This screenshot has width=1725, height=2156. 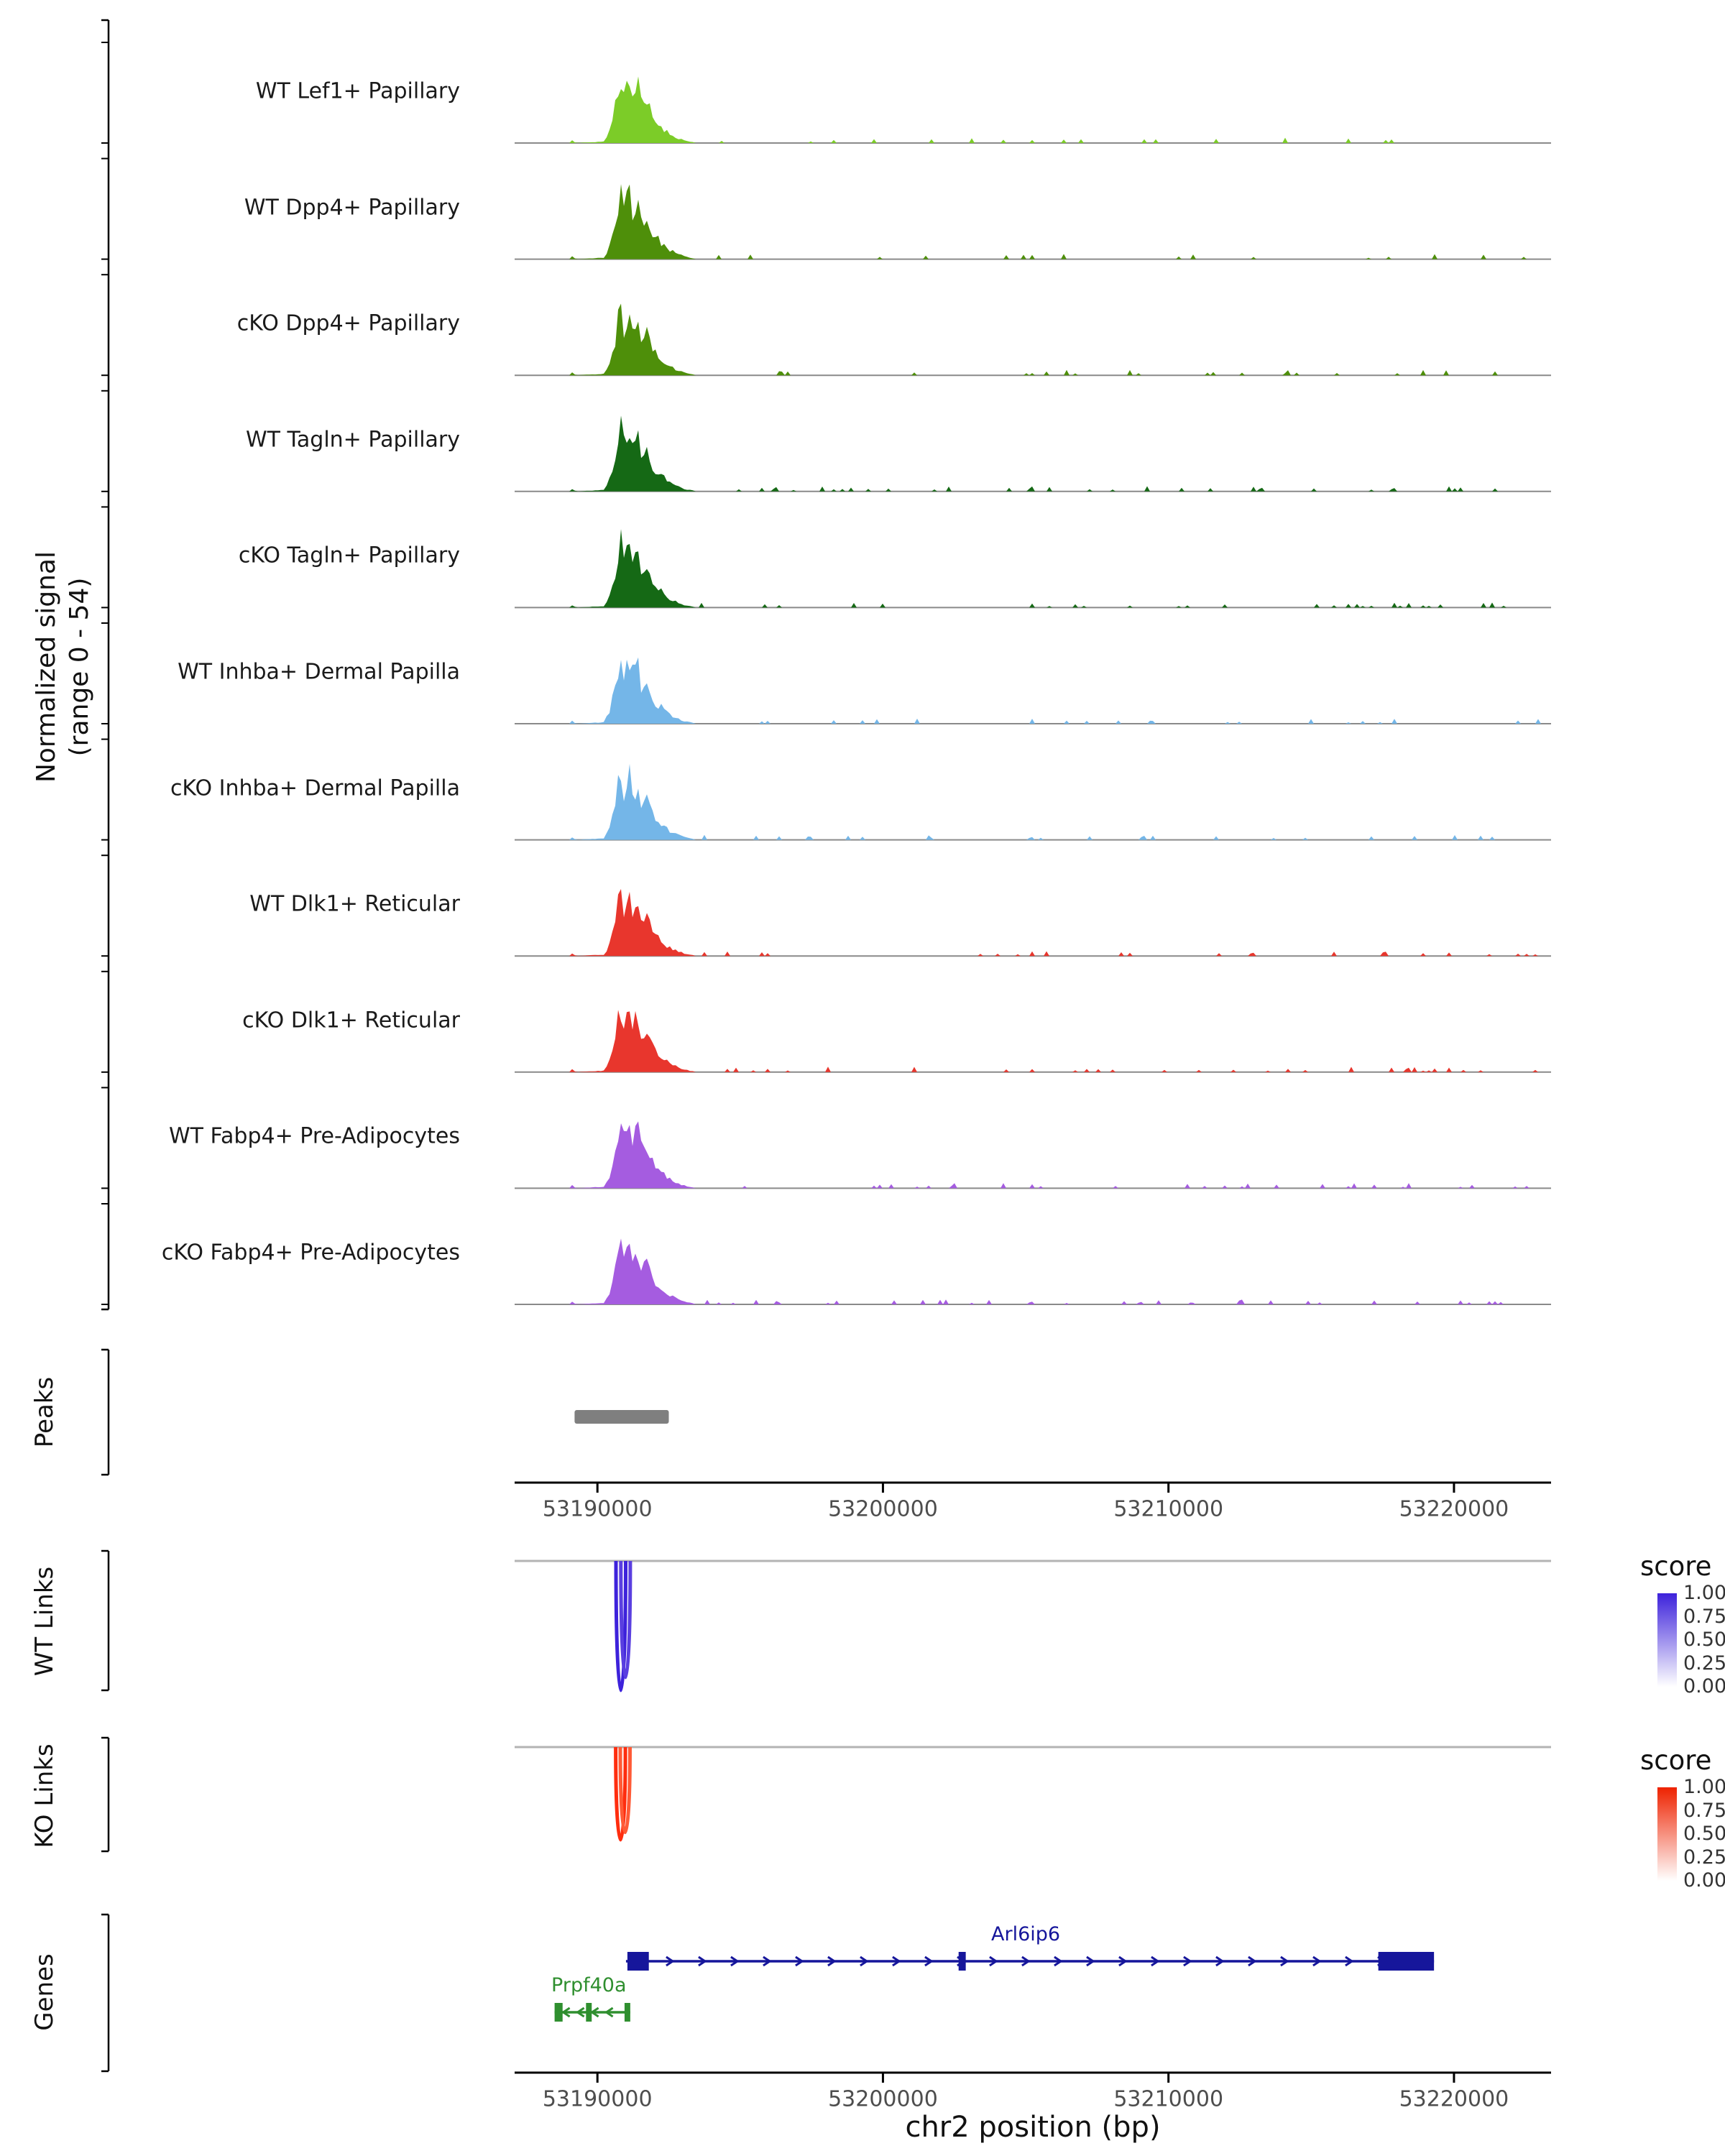 What do you see at coordinates (105, 1620) in the screenshot?
I see `wt-links-axis-bracket` at bounding box center [105, 1620].